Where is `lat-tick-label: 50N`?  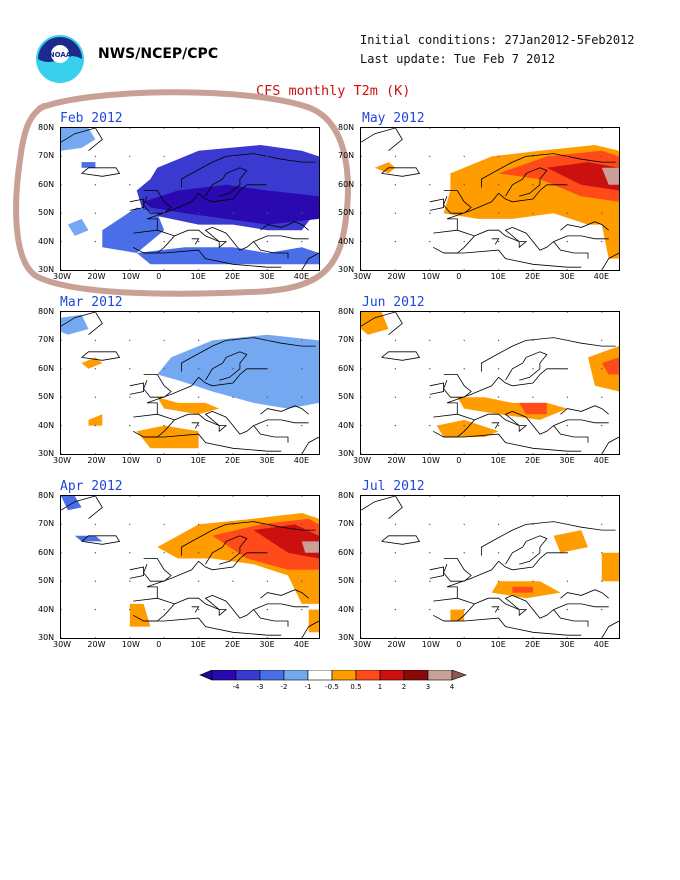
lat-tick-label: 50N is located at coordinates (346, 213).